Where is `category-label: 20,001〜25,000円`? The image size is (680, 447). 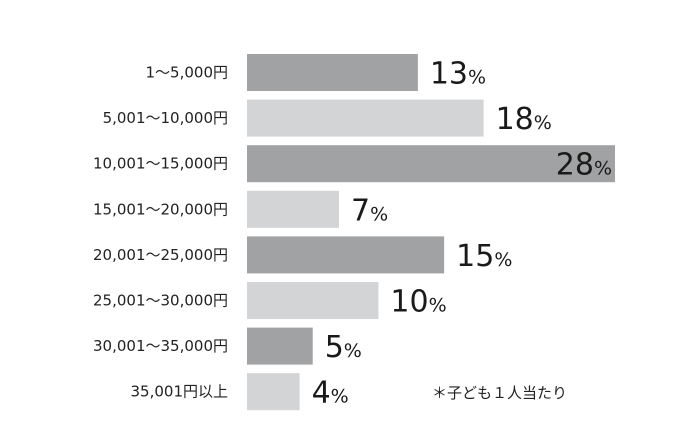
category-label: 20,001〜25,000円 is located at coordinates (160, 255).